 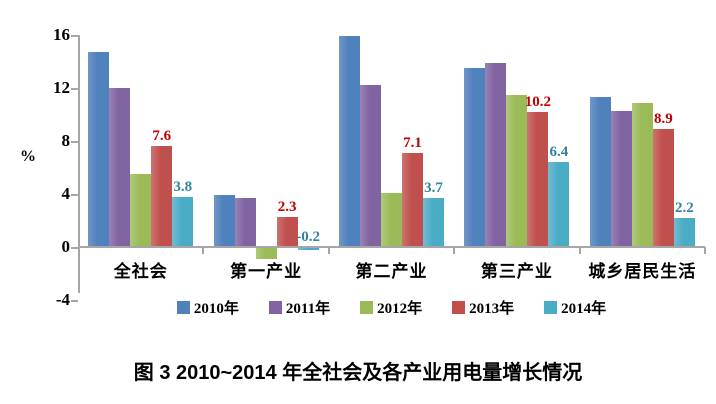 What do you see at coordinates (684, 207) in the screenshot?
I see `bar-value-label: 2.2` at bounding box center [684, 207].